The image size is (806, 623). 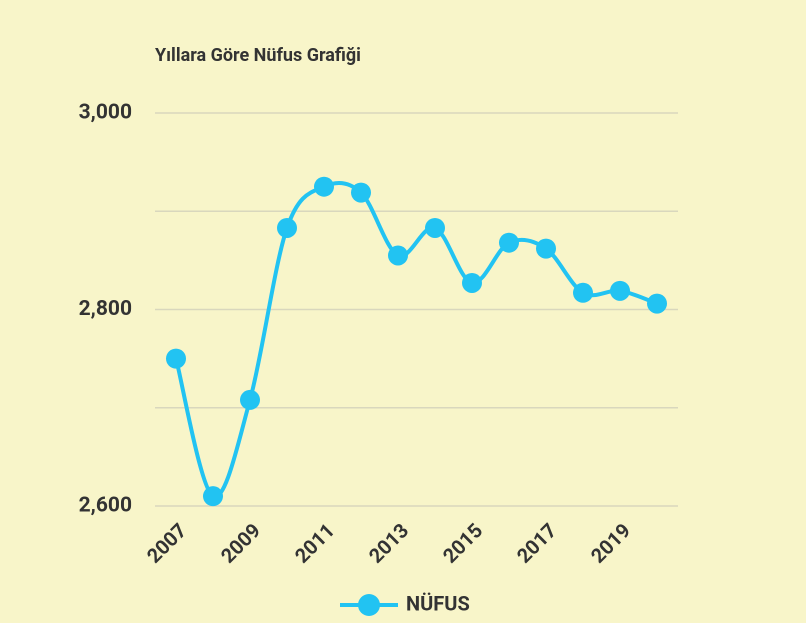 I want to click on x-tick-label: 2007, so click(x=166, y=542).